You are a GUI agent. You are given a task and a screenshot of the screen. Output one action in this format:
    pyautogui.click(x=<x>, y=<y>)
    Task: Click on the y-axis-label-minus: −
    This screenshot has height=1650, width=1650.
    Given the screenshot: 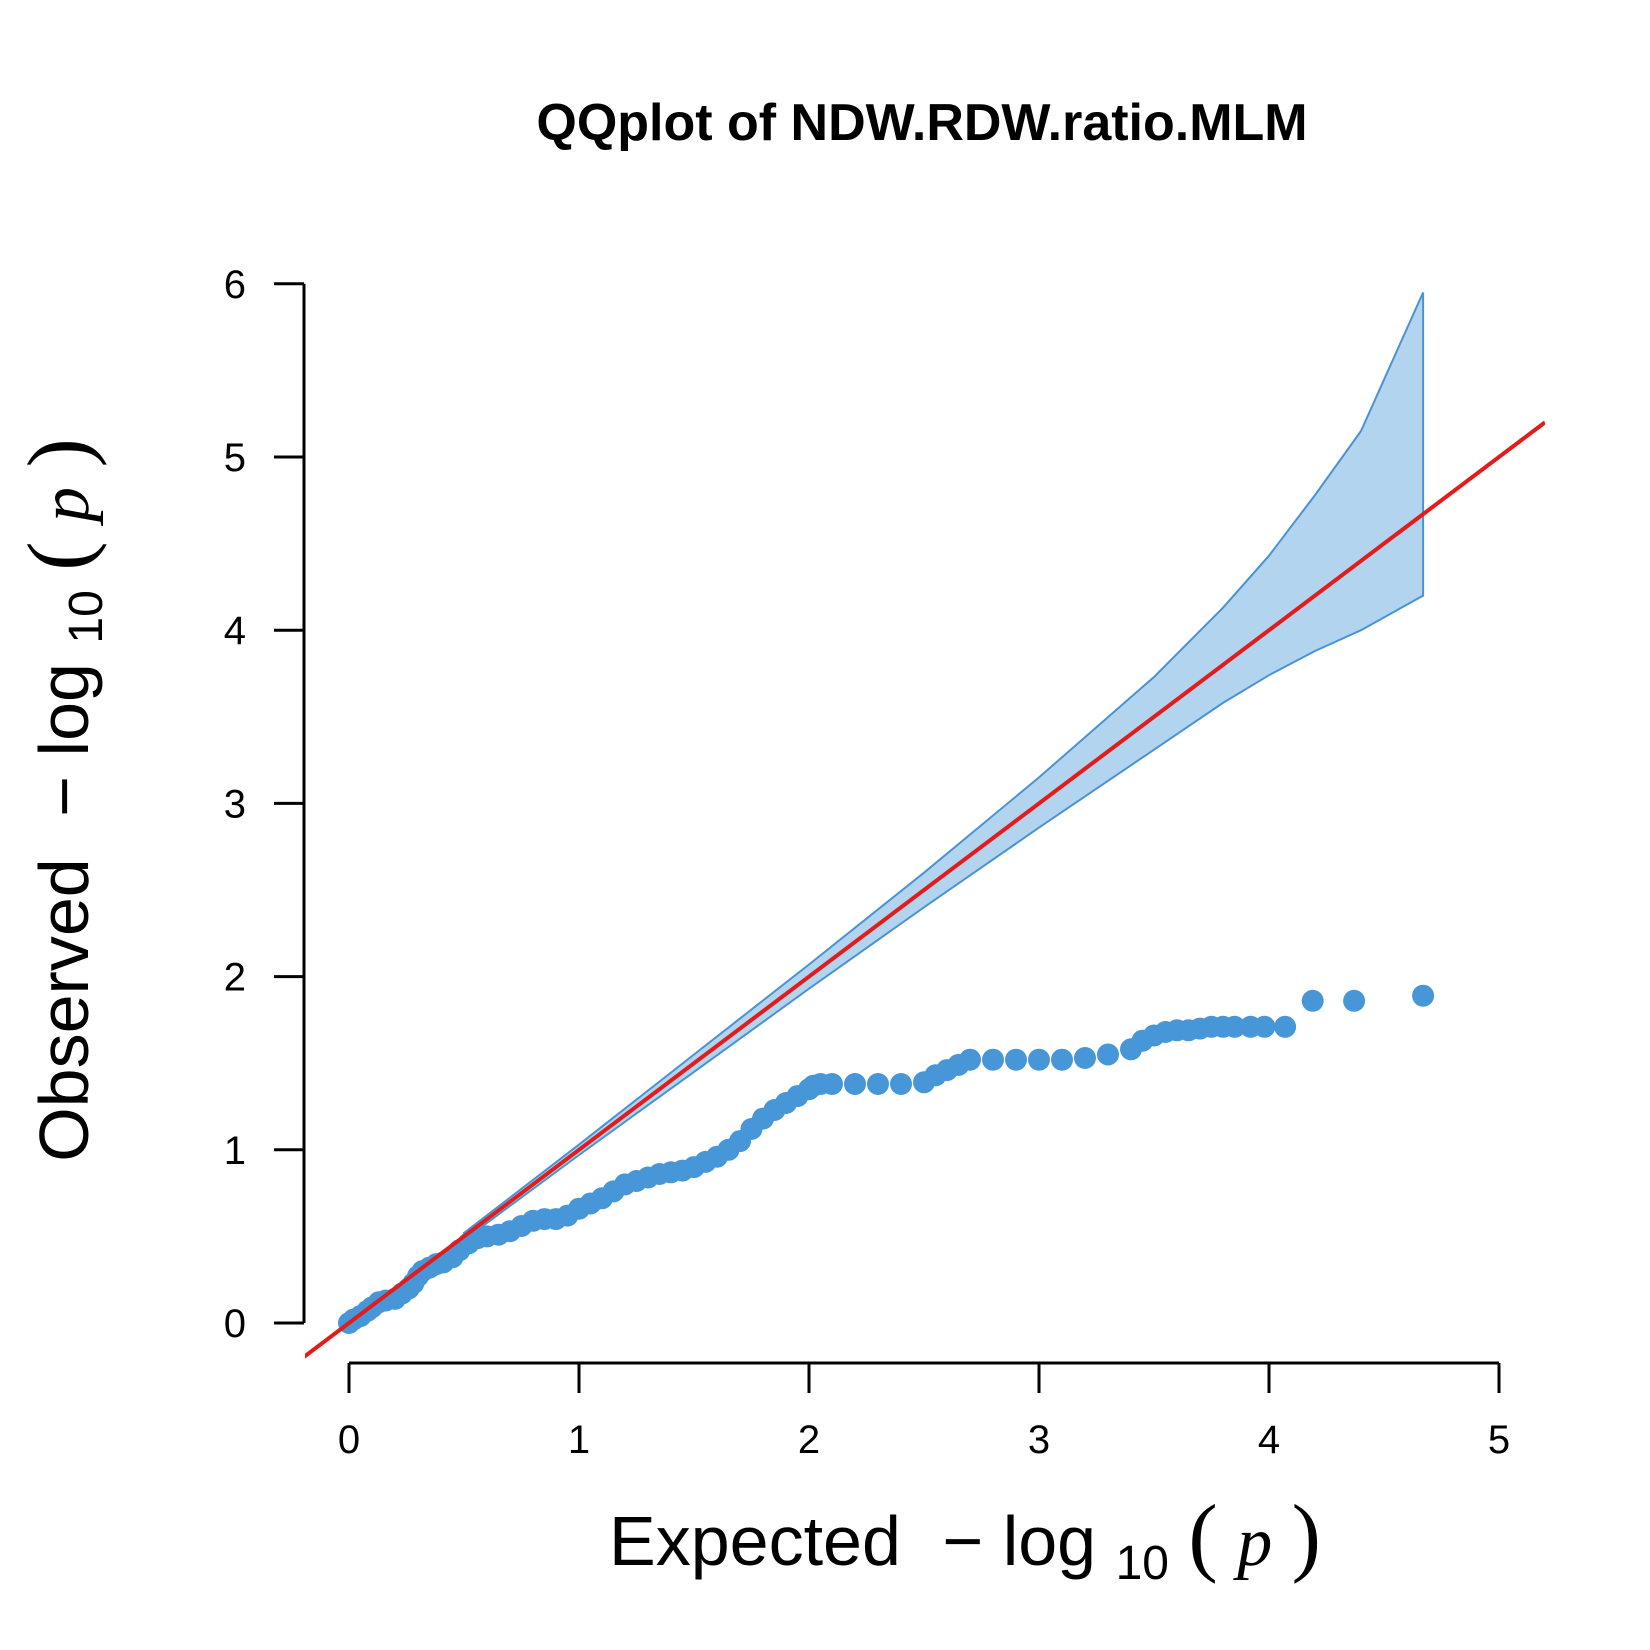 What is the action you would take?
    pyautogui.click(x=64, y=796)
    